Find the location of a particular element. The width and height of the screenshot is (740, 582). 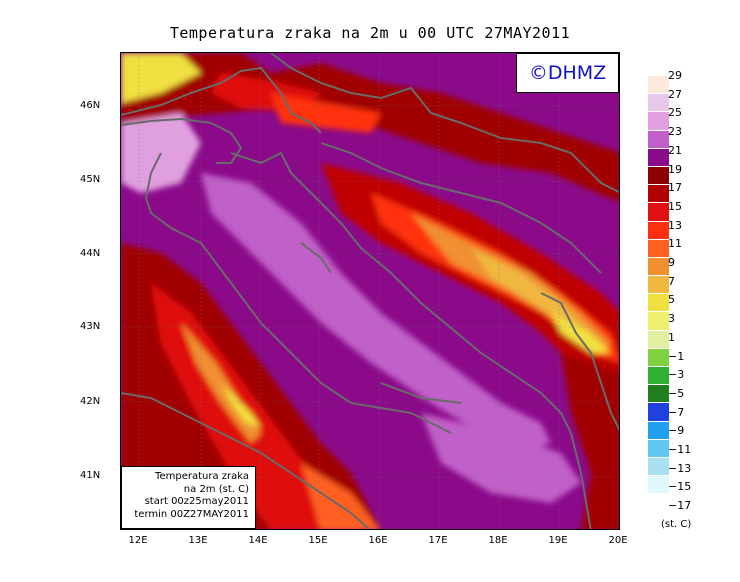

info-line-1: Temperatura zraka is located at coordinates (202, 476).